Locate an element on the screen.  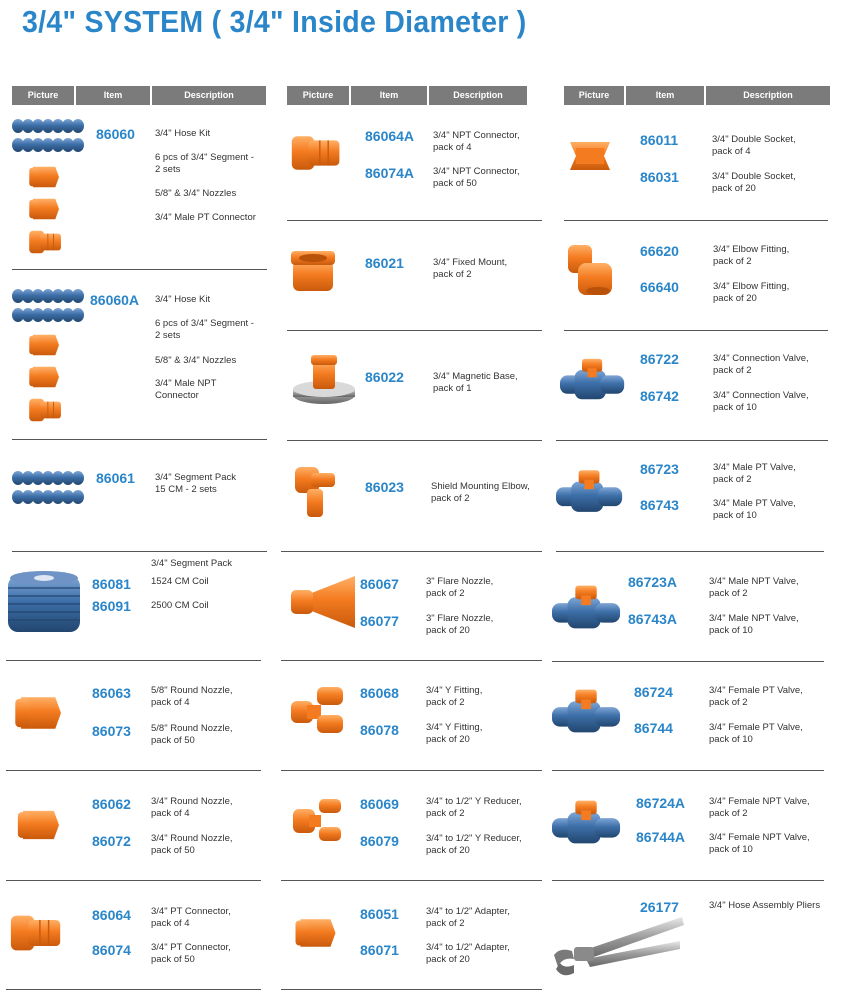
item-description: 3/4" Round Nozzle, pack of 4 is located at coordinates (192, 807).